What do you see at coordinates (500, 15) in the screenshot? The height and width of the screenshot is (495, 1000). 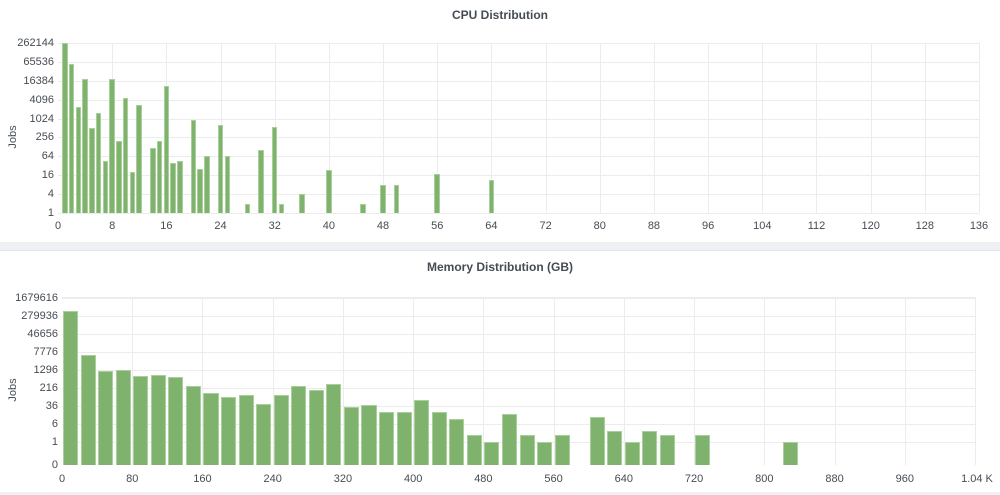 I see `cpu-chart-title: CPU Distribution` at bounding box center [500, 15].